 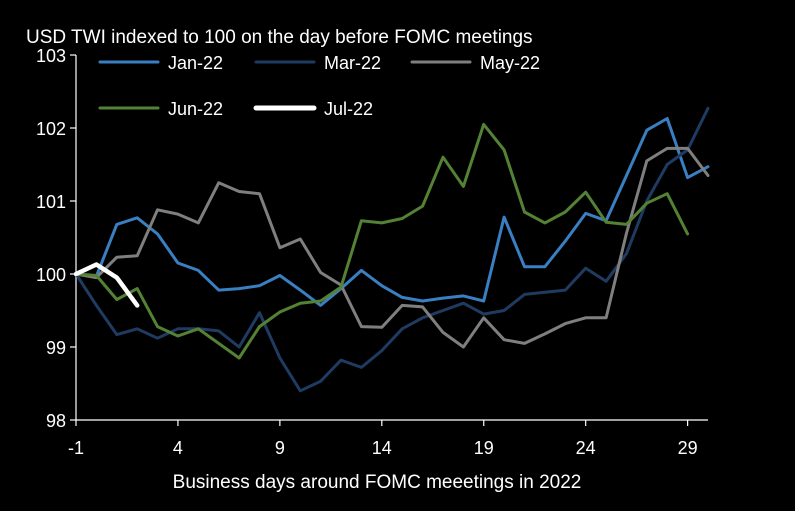 What do you see at coordinates (51, 129) in the screenshot?
I see `y-tick-label: 102` at bounding box center [51, 129].